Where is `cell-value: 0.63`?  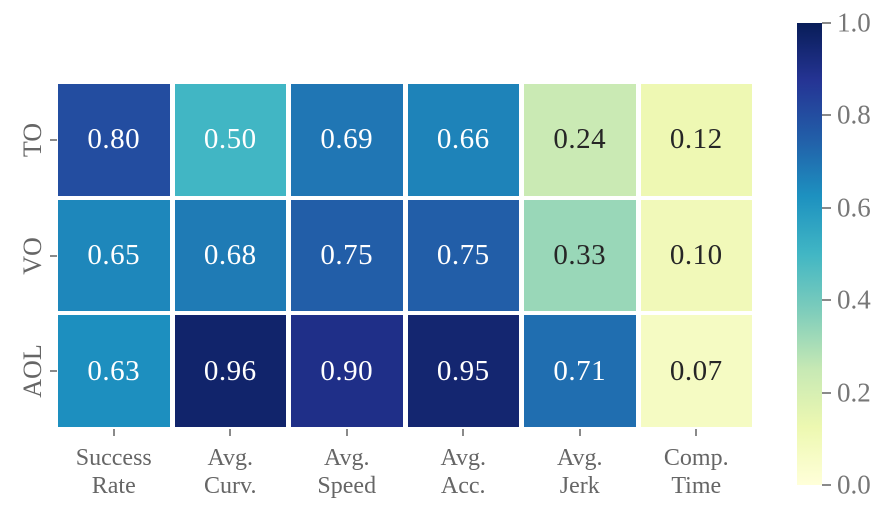
cell-value: 0.63 is located at coordinates (114, 370).